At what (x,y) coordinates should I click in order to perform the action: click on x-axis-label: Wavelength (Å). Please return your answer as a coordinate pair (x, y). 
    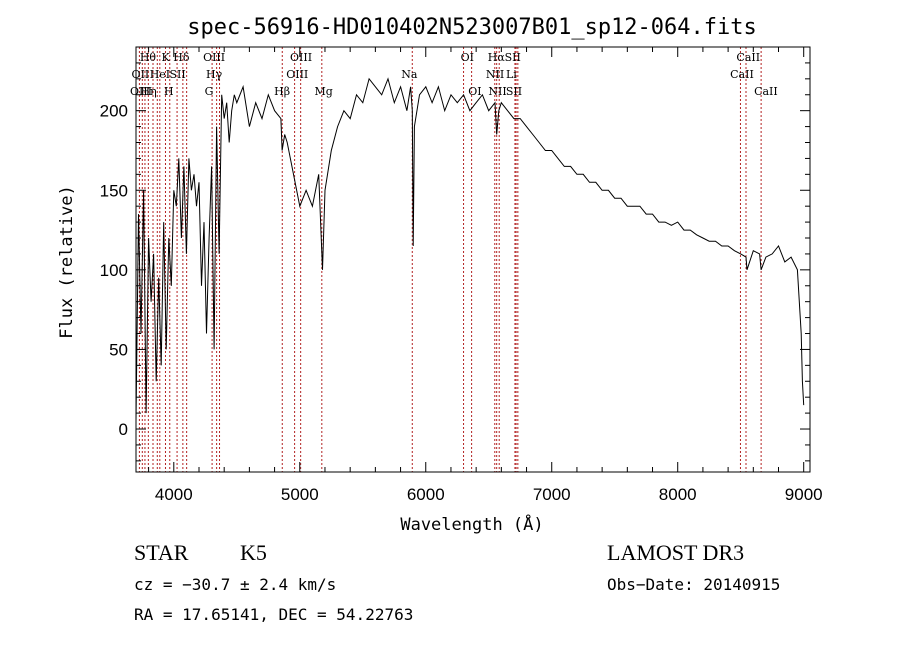
    Looking at the image, I should click on (471, 524).